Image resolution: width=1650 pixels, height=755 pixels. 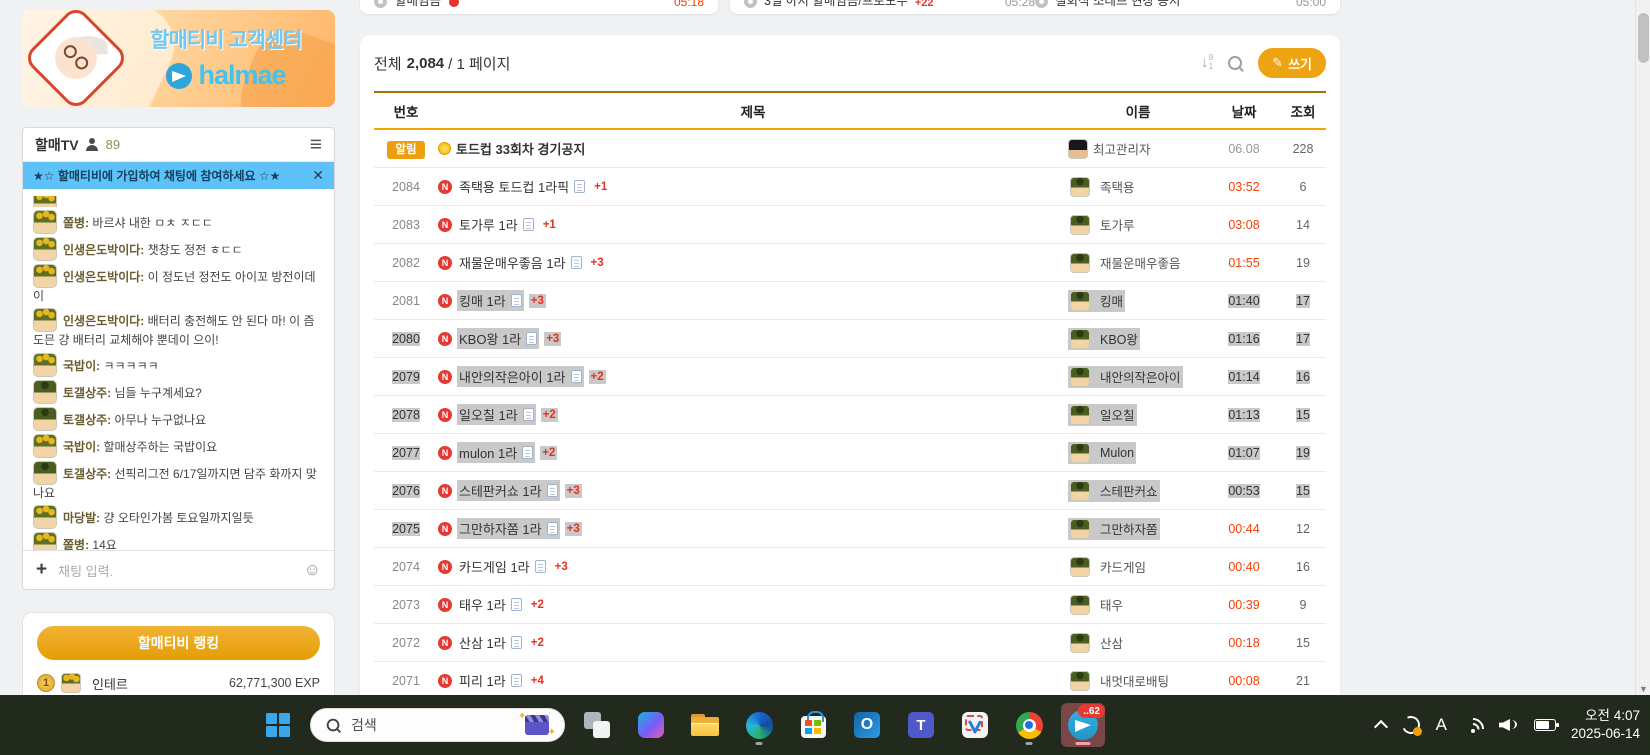 What do you see at coordinates (521, 149) in the screenshot?
I see `post-title: 토드컵 33회차 경기공지` at bounding box center [521, 149].